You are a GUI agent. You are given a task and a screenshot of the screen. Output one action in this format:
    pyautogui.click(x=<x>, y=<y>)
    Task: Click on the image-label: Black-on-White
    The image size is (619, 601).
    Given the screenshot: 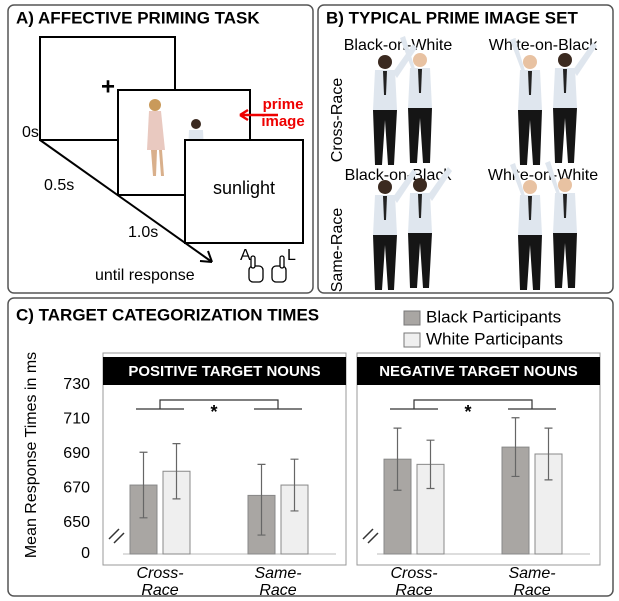 What is the action you would take?
    pyautogui.click(x=398, y=45)
    